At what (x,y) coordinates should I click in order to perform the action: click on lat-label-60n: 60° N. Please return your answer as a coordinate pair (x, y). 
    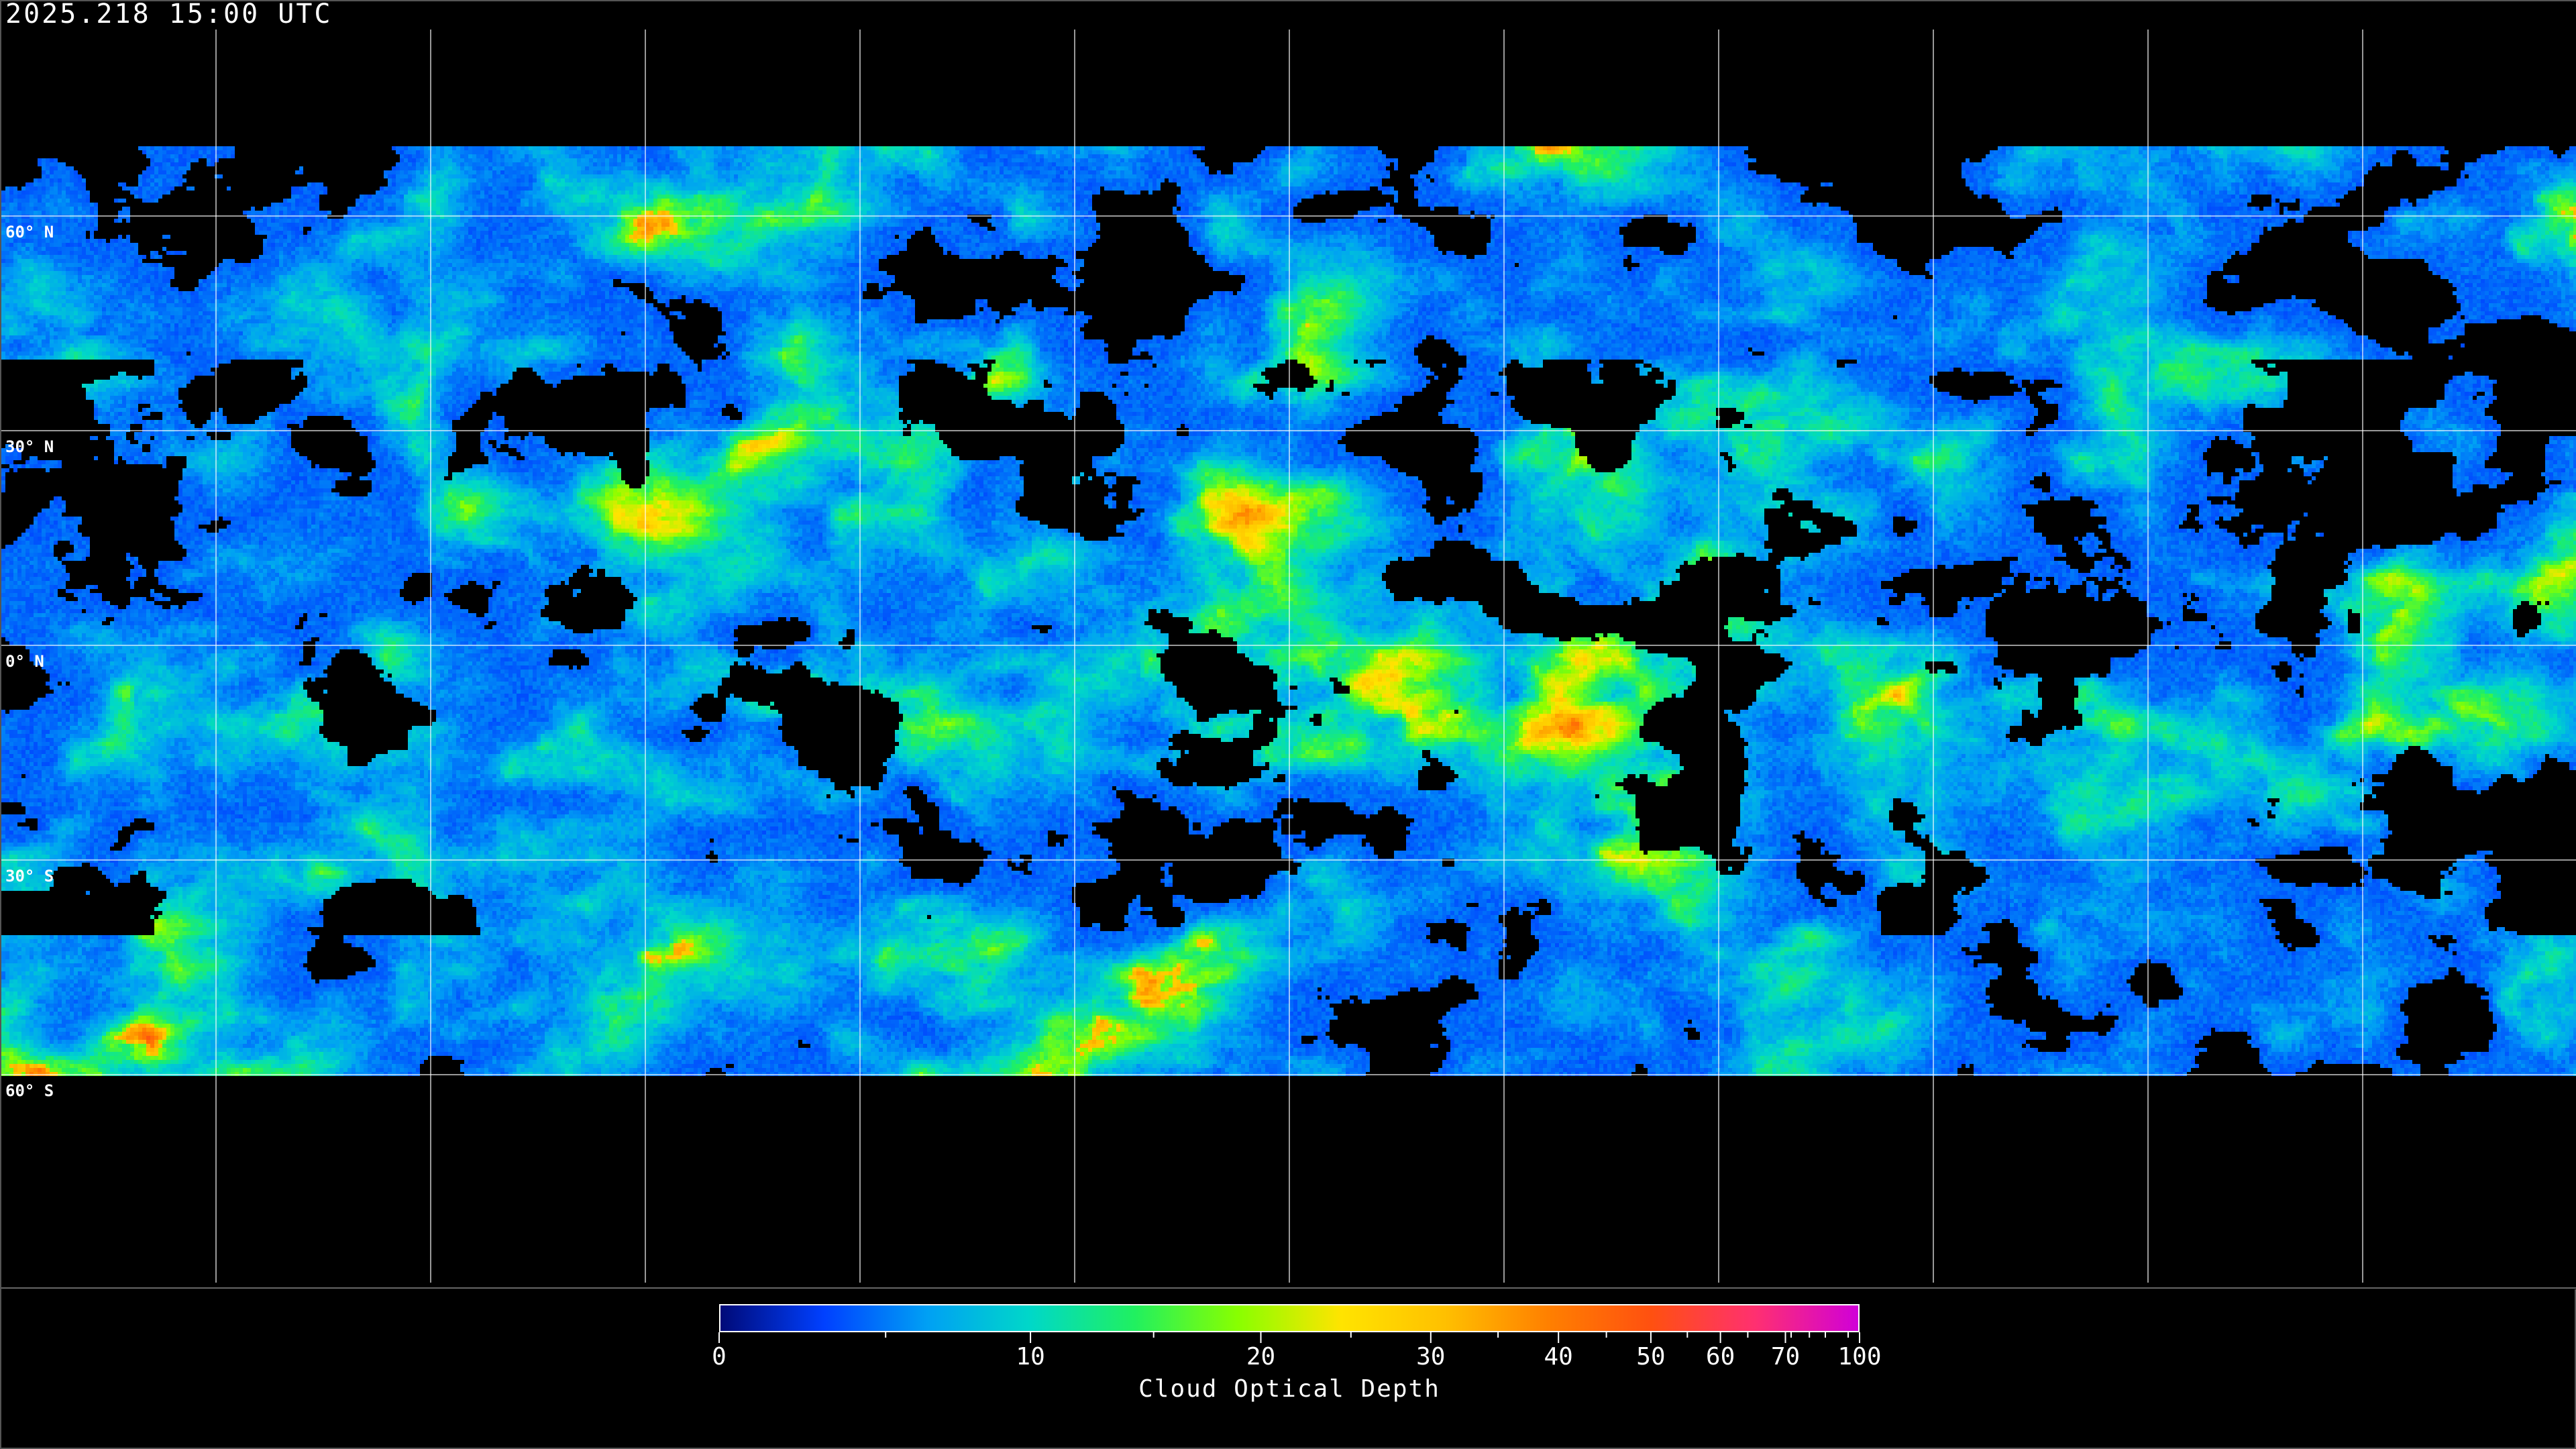
    Looking at the image, I should click on (29, 232).